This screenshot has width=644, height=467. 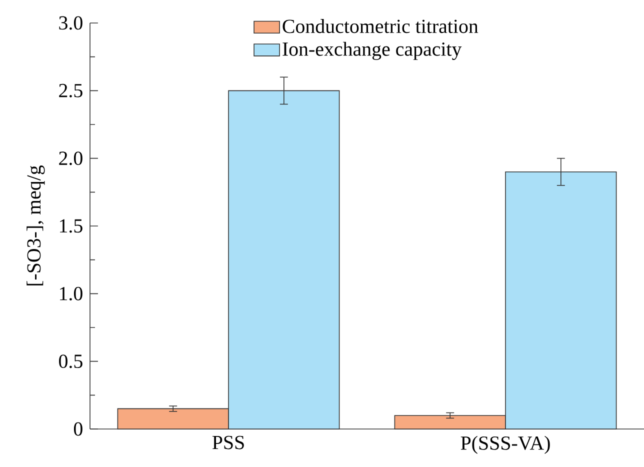 I want to click on y-tick-label: 2.0, so click(x=70, y=159).